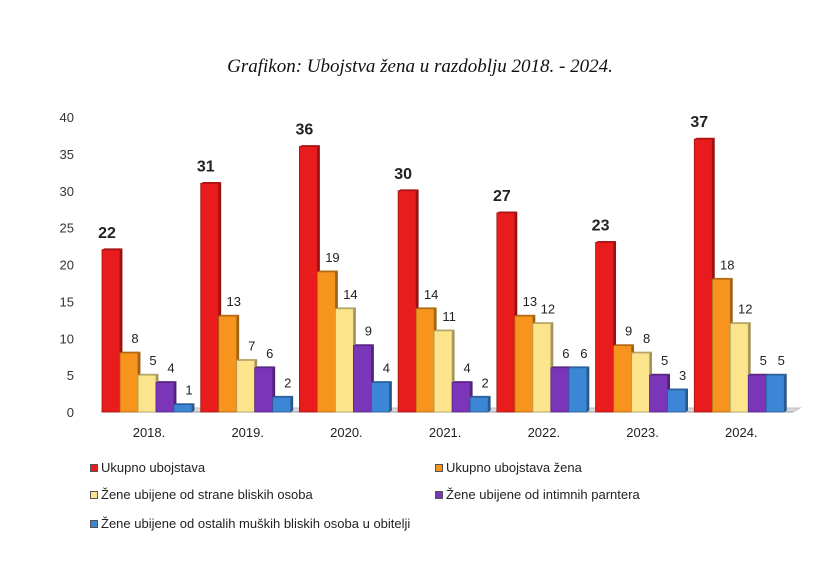  What do you see at coordinates (514, 467) in the screenshot?
I see `legend-label: Ukupno ubojstava žena` at bounding box center [514, 467].